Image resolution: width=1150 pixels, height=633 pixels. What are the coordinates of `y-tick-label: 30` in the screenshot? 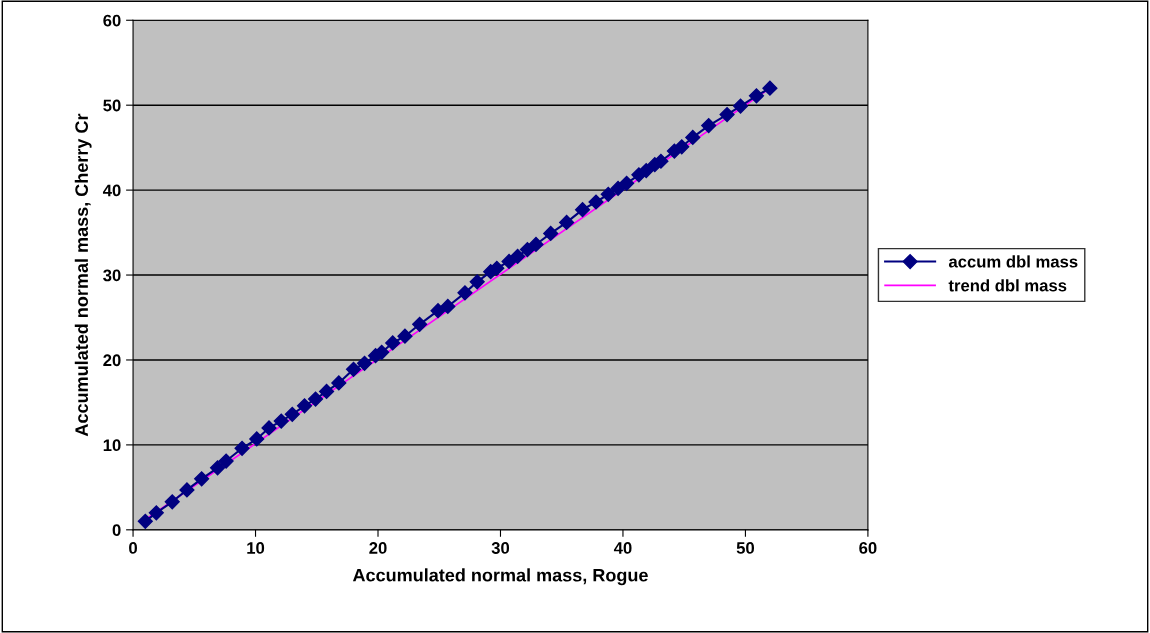 It's located at (112, 275).